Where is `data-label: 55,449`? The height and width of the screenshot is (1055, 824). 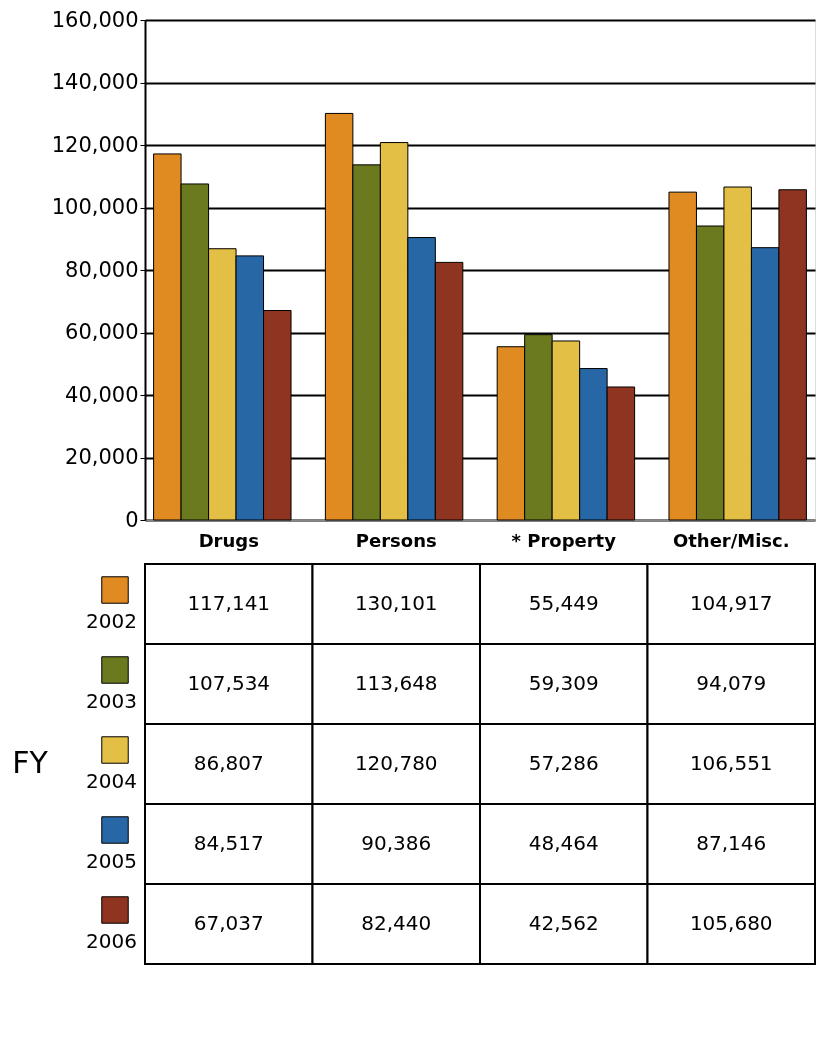
data-label: 55,449 is located at coordinates (563, 603).